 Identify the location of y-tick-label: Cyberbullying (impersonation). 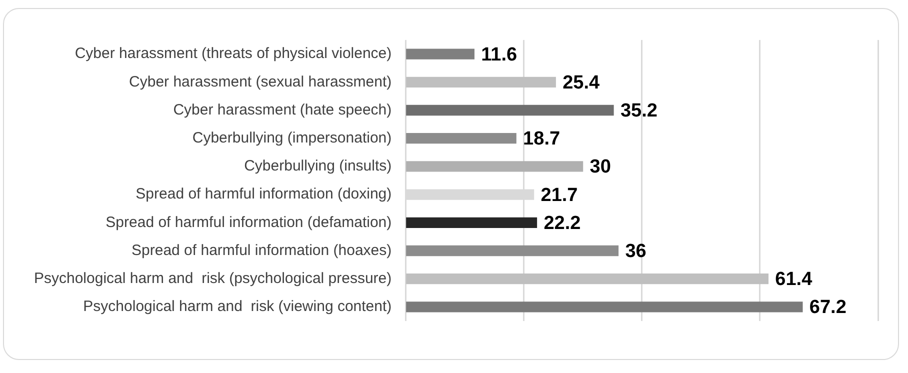
(292, 137).